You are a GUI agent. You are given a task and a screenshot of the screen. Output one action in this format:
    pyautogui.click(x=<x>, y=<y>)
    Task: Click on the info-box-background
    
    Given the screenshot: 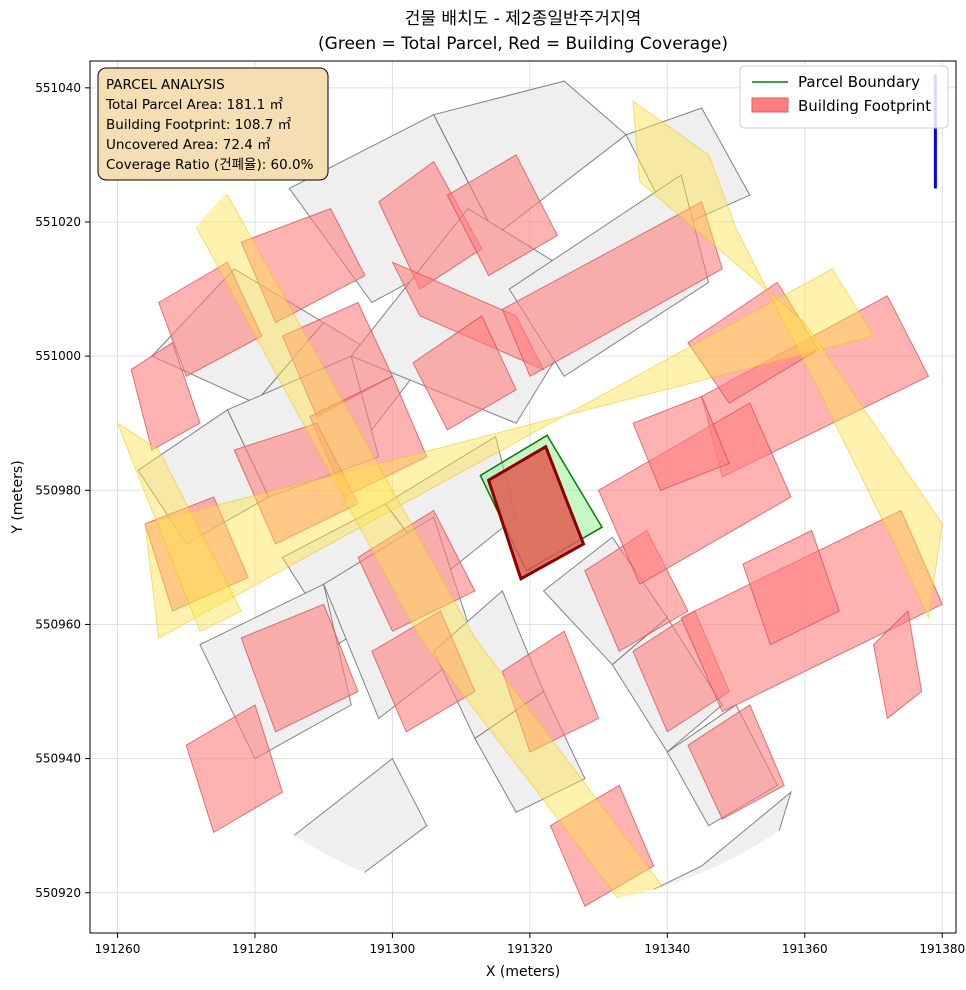 What is the action you would take?
    pyautogui.click(x=213, y=124)
    